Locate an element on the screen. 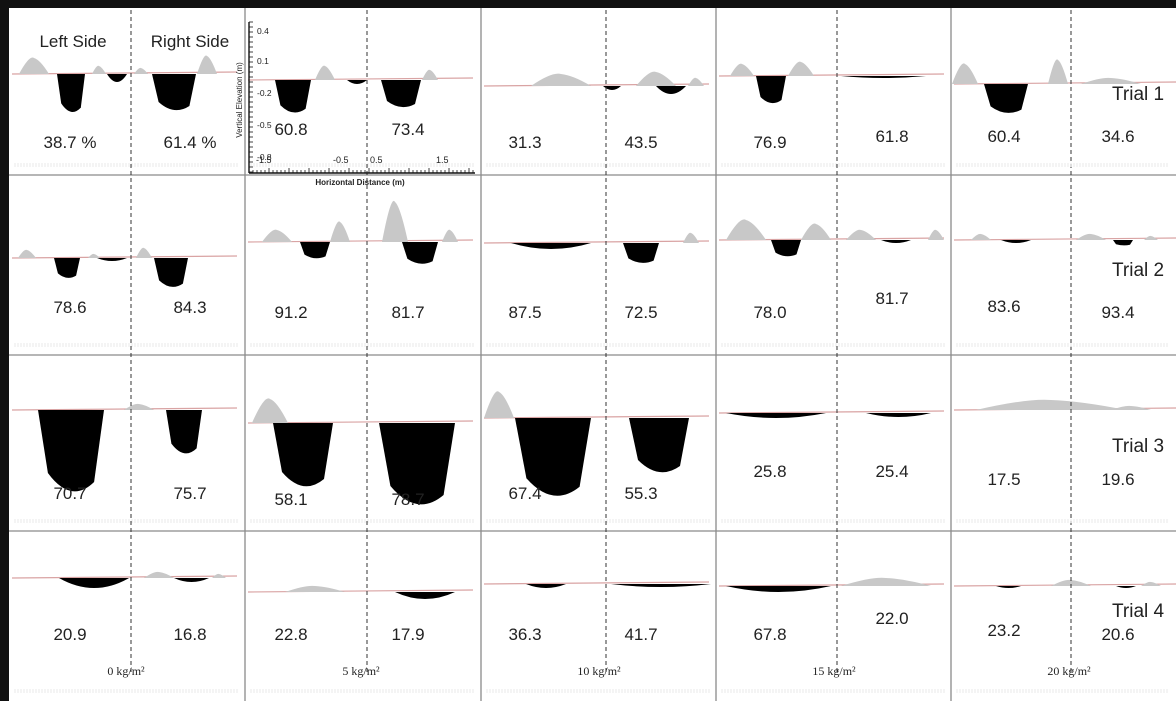  depression-value-label: 60.8 is located at coordinates (290, 129).